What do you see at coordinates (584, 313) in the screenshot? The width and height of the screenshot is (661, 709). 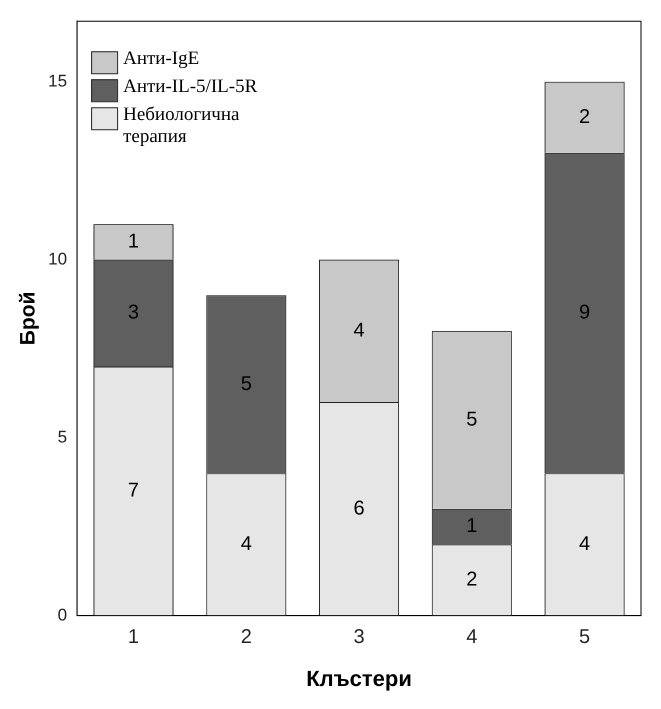 I see `data-label: 9` at bounding box center [584, 313].